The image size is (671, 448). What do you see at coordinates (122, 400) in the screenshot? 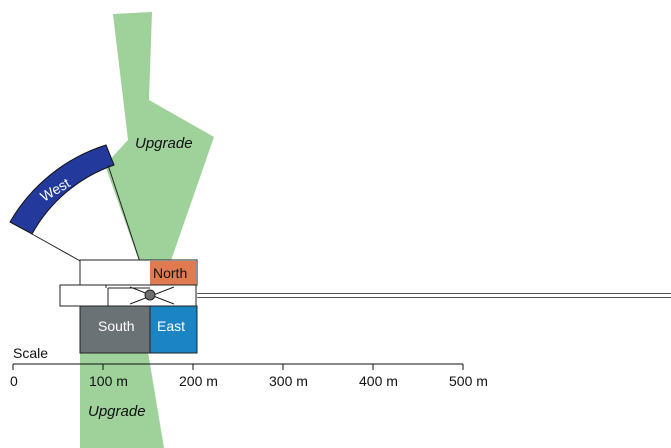
I see `upgrade-zone-bottom` at bounding box center [122, 400].